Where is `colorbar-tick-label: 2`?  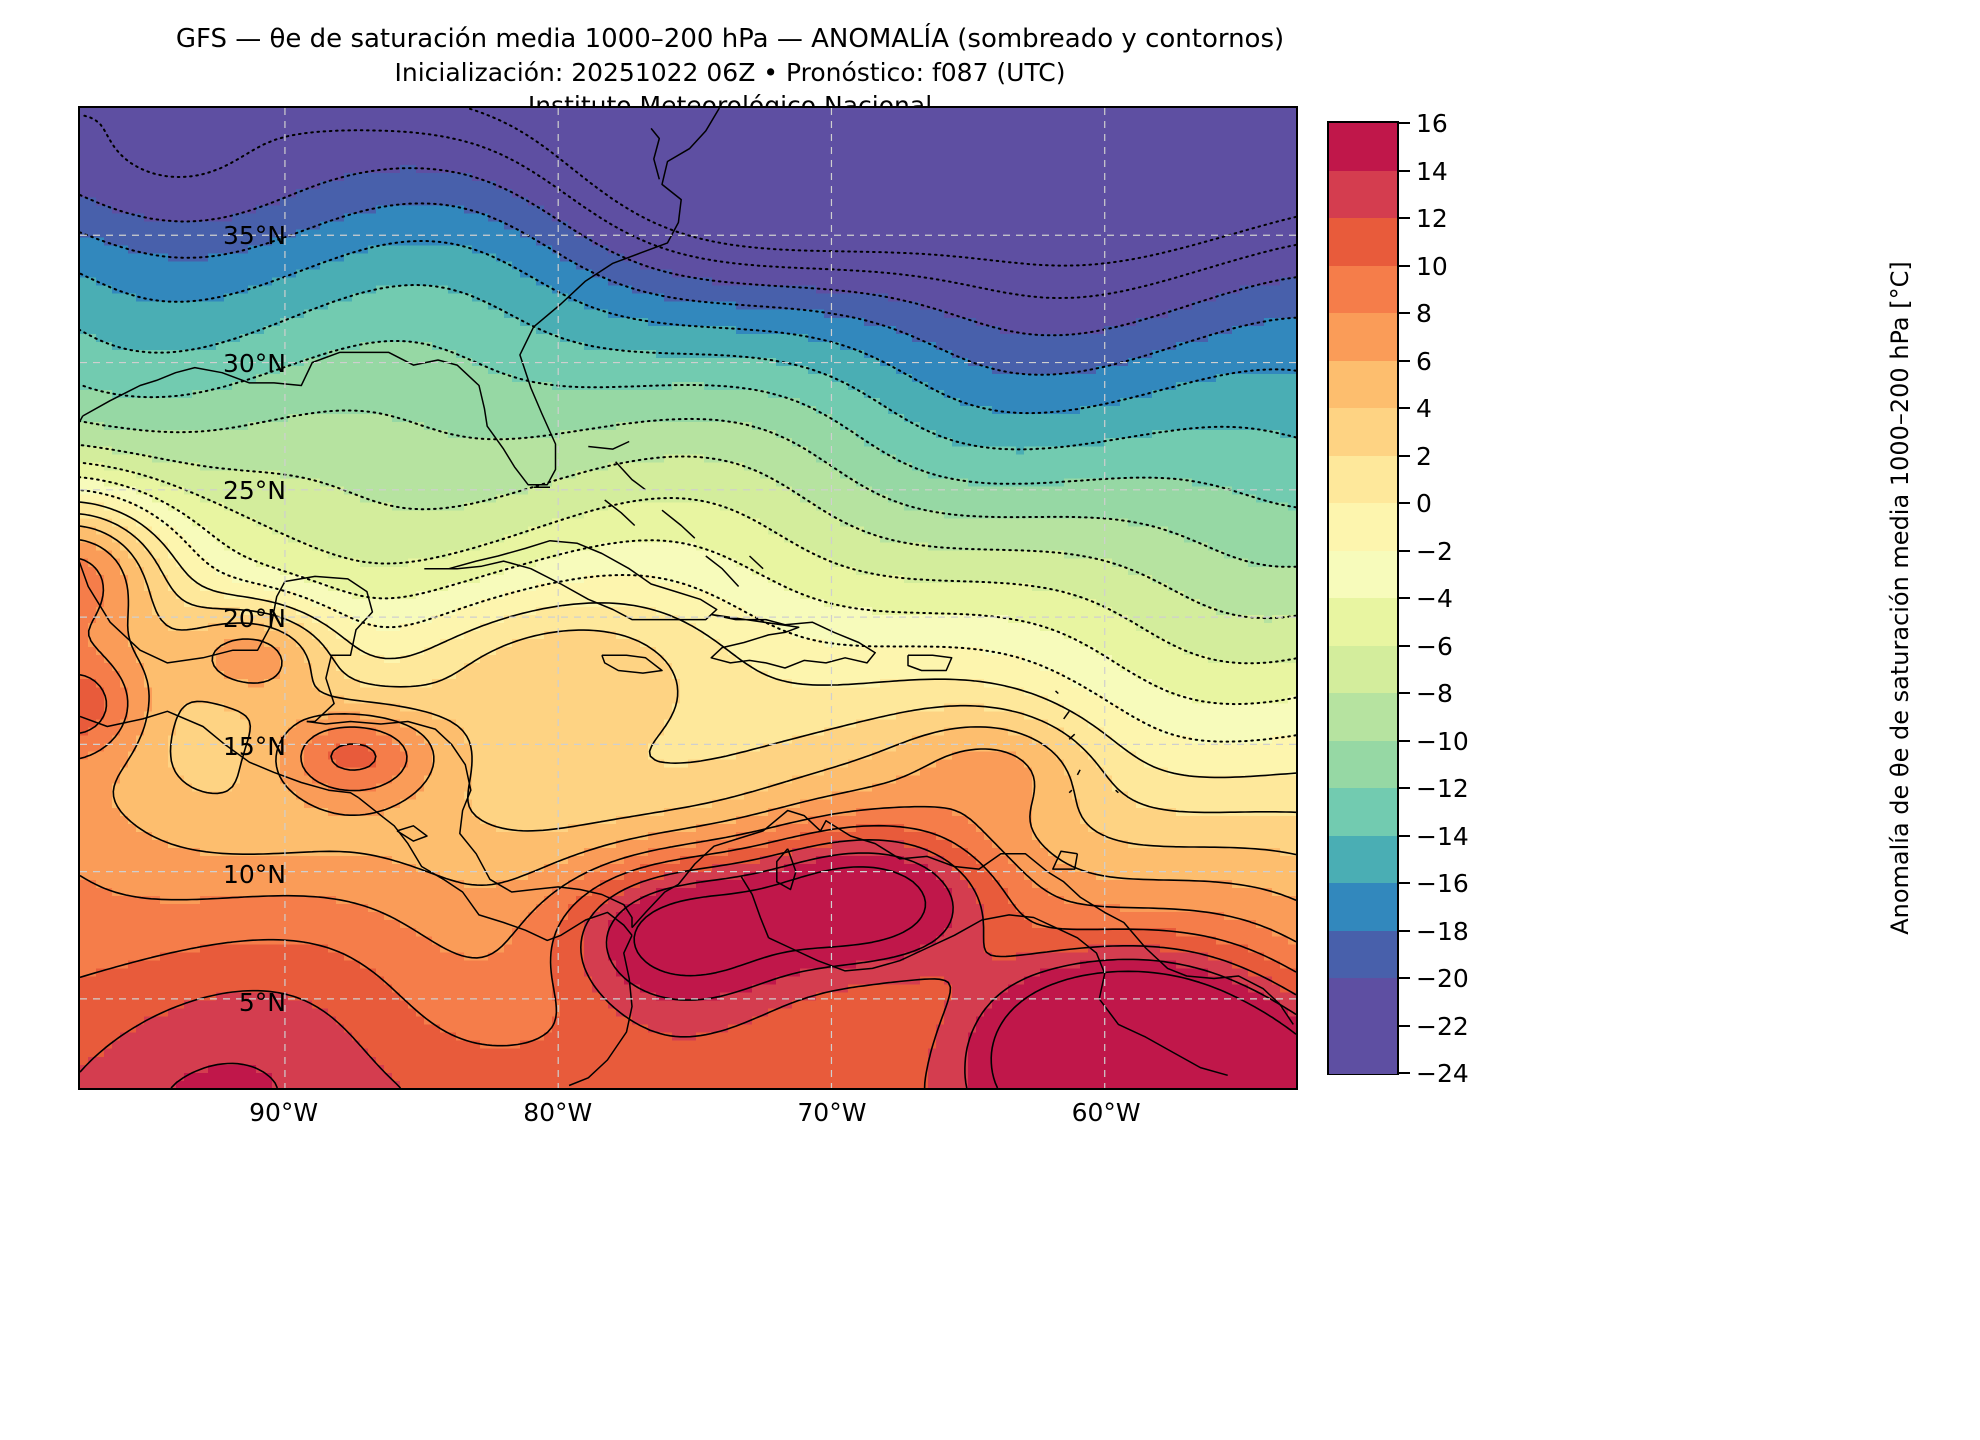 colorbar-tick-label: 2 is located at coordinates (1424, 456).